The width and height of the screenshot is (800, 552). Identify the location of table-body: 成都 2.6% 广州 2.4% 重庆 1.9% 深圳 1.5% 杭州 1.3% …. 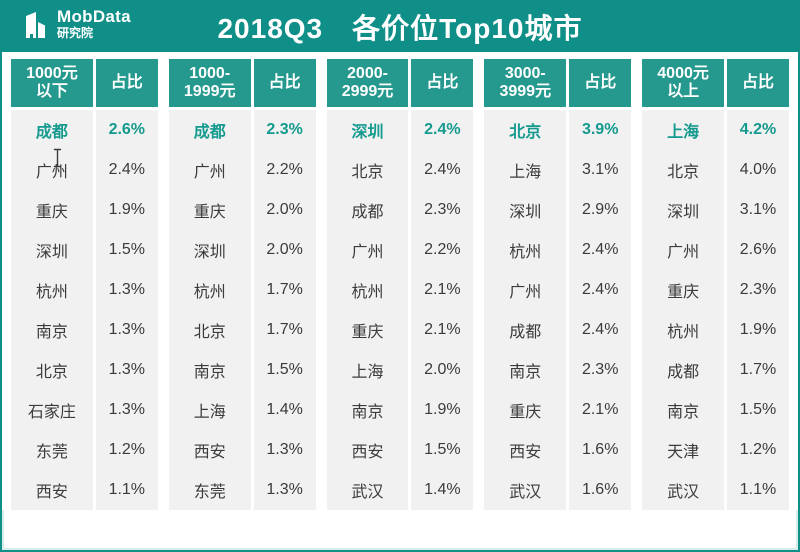
(84, 310).